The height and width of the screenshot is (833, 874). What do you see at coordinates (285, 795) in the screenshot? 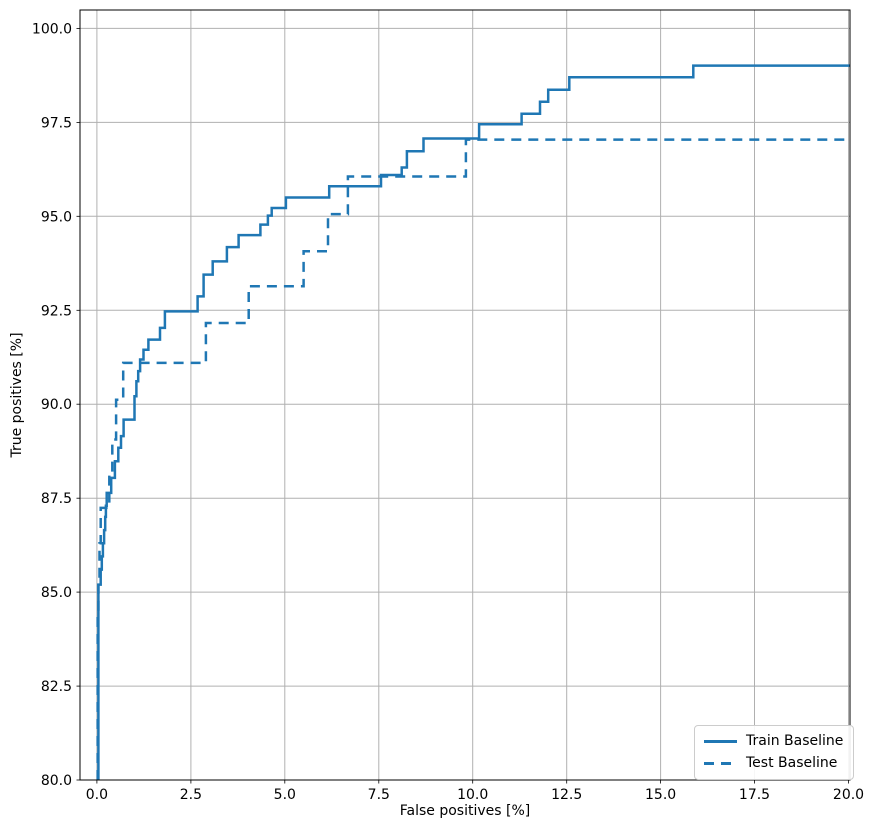
I see `svg-text: 5.0` at bounding box center [285, 795].